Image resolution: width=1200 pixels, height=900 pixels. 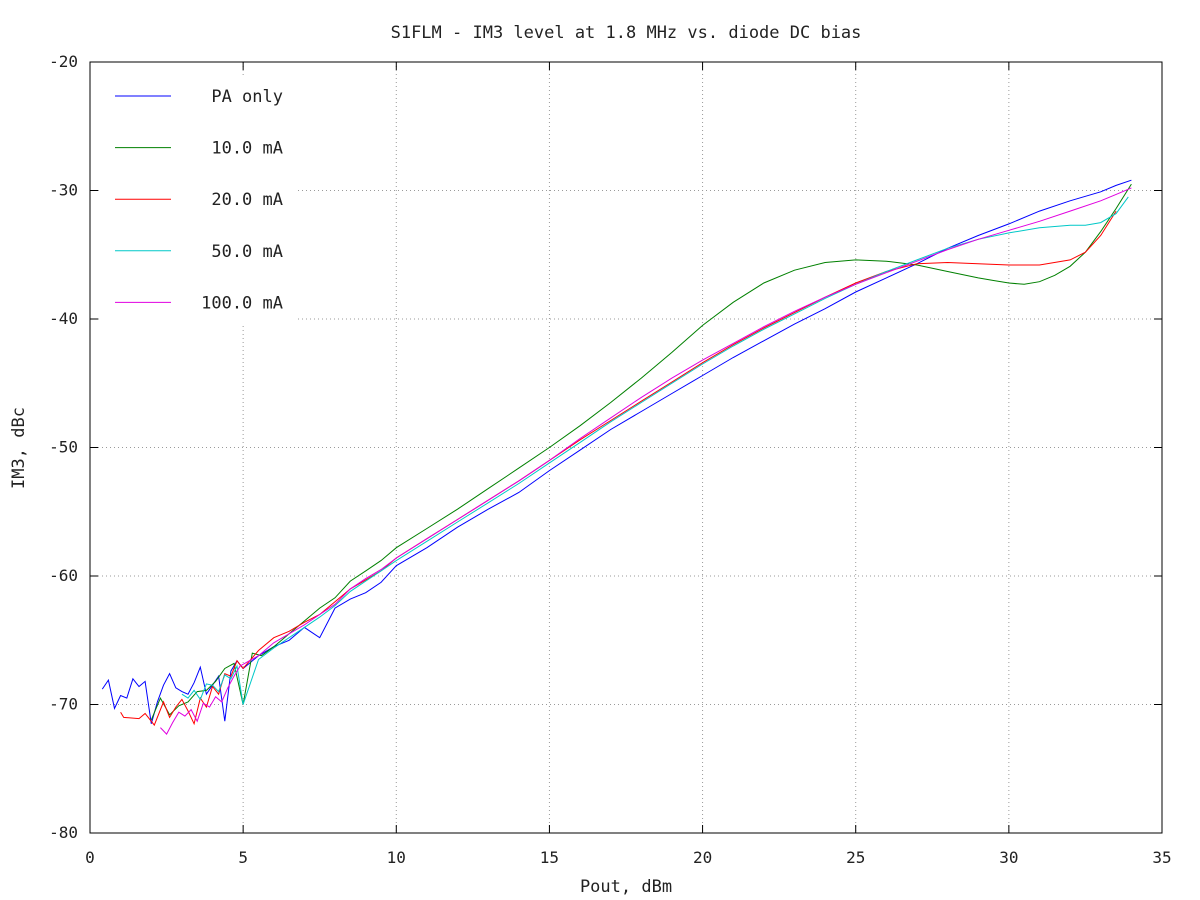 I want to click on y-tick-label: -80, so click(x=63, y=832).